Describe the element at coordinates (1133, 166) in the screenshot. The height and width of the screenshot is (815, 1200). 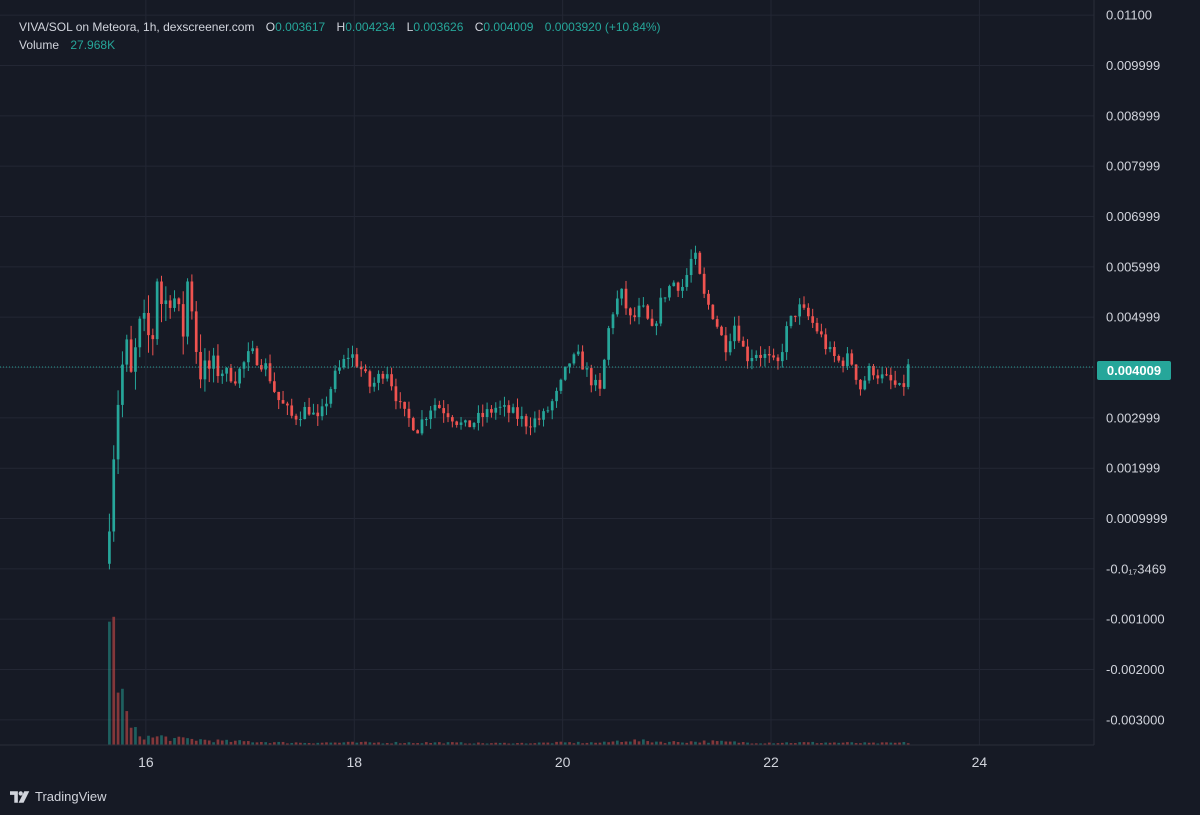
I see `y-tick-label: 0.007999` at that location.